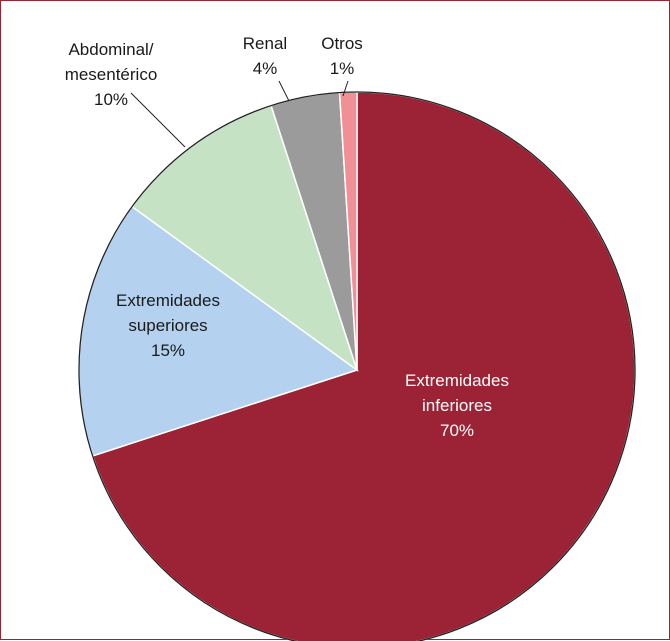 This screenshot has width=670, height=641. I want to click on slice-label-abdominal: Abdominal/mesentérico 10%, so click(111, 74).